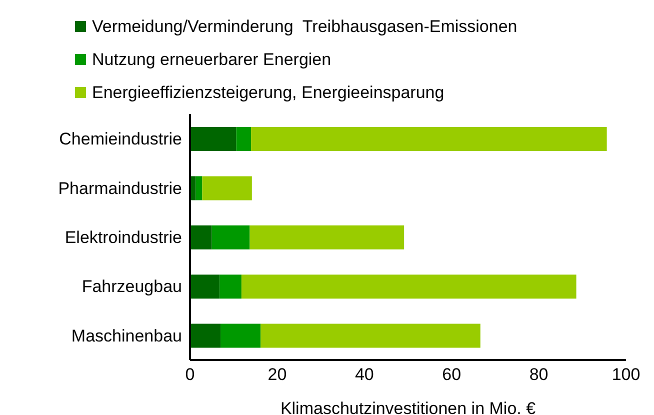 Image resolution: width=654 pixels, height=415 pixels. What do you see at coordinates (538, 374) in the screenshot?
I see `x-tick-label: 80` at bounding box center [538, 374].